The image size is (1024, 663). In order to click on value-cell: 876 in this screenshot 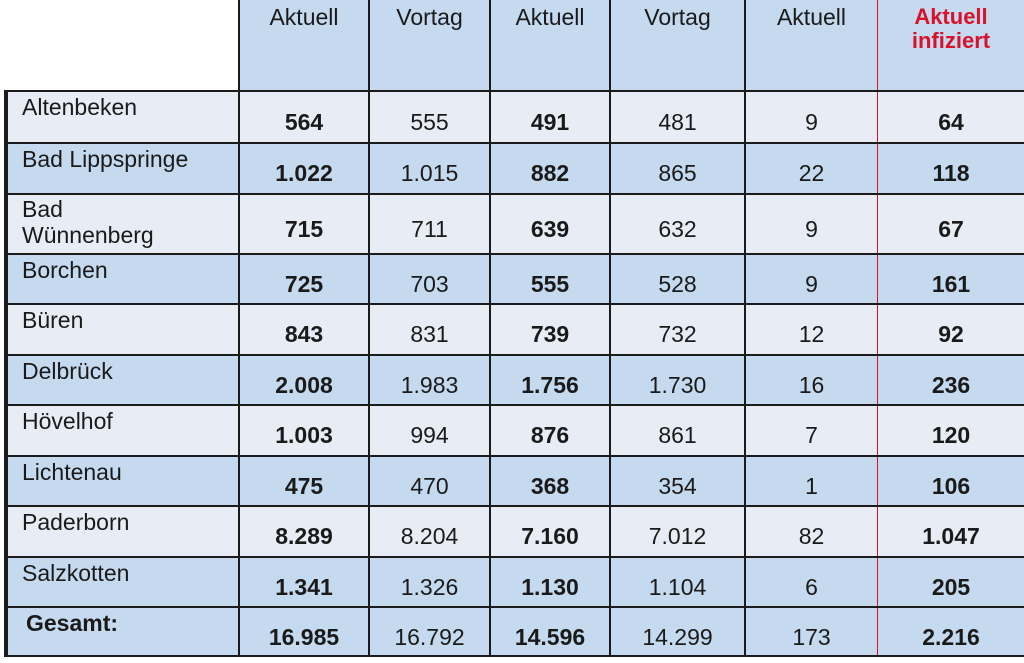, I will do `click(549, 430)`.